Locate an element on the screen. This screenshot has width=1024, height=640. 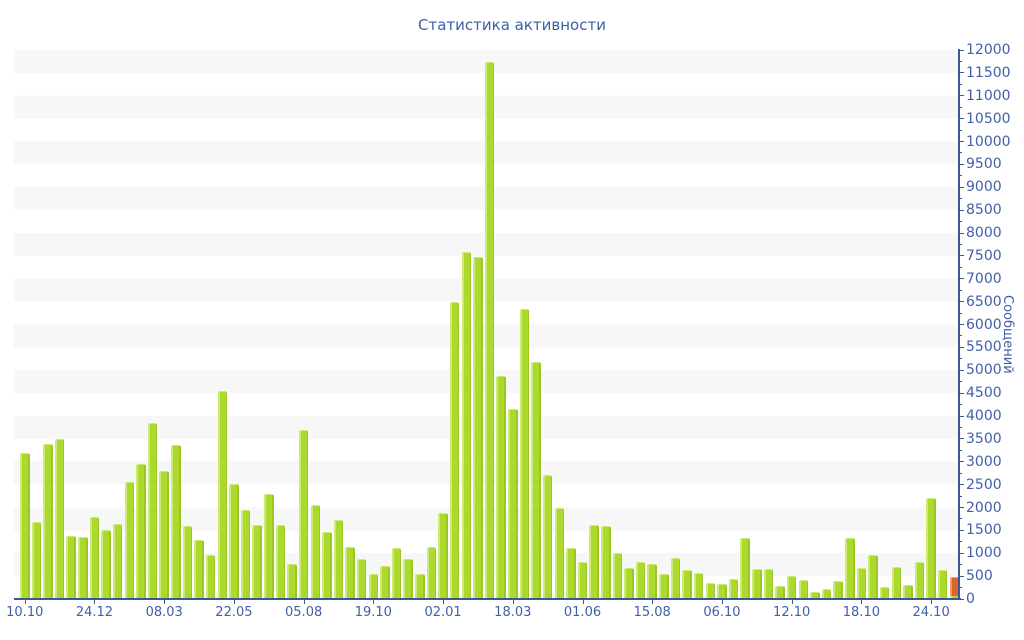
y-axis-label: 6000 is located at coordinates (984, 324).